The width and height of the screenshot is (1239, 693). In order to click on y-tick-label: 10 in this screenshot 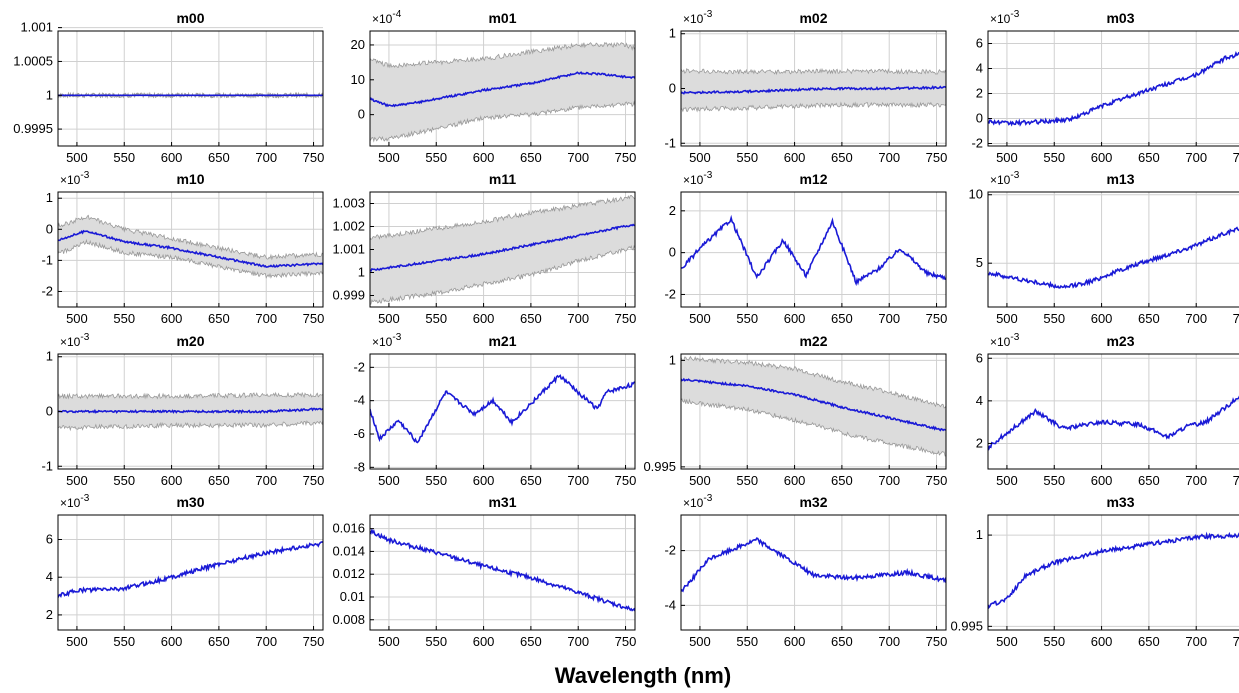, I will do `click(358, 79)`.